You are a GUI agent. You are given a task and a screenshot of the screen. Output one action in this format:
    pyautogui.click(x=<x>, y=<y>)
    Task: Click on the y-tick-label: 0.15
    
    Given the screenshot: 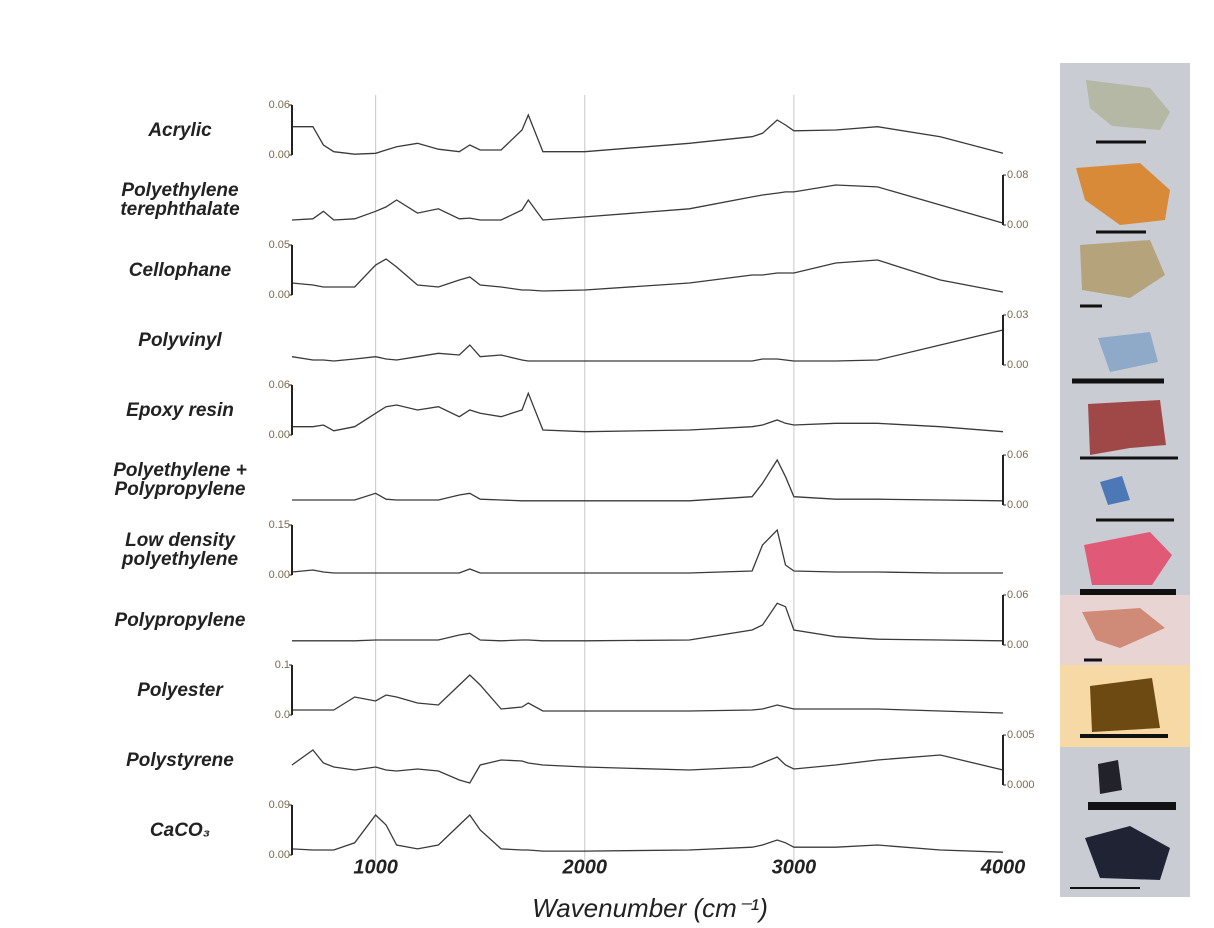 What is the action you would take?
    pyautogui.click(x=279, y=525)
    